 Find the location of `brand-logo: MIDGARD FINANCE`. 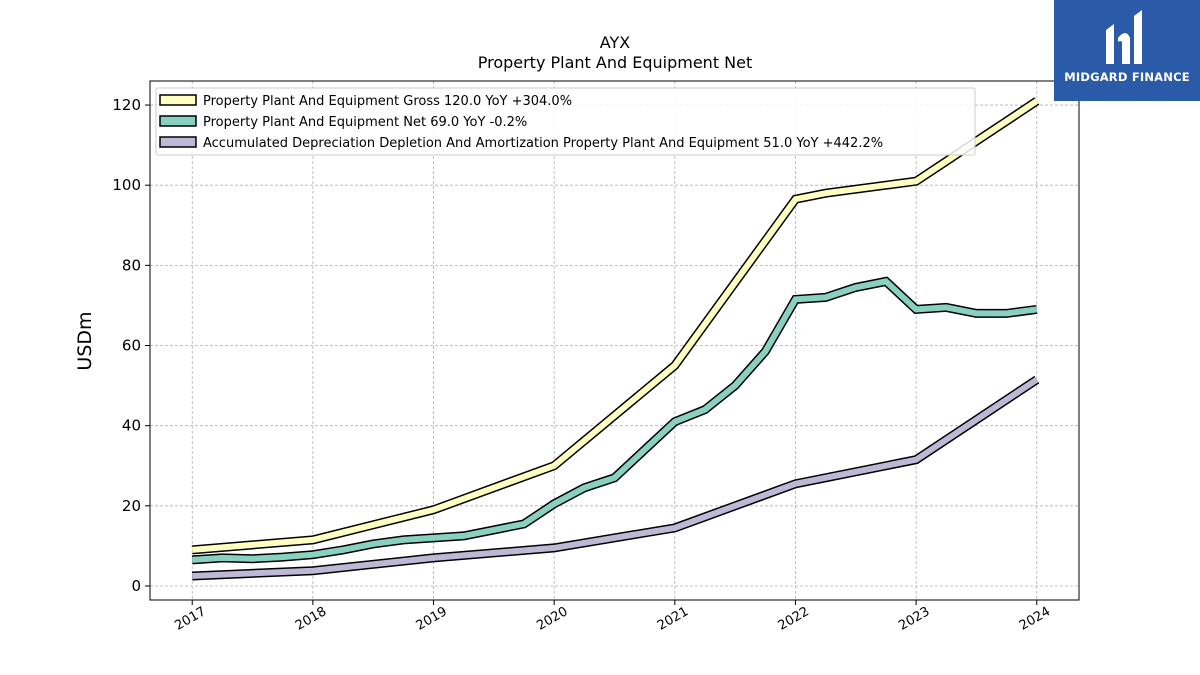

brand-logo: MIDGARD FINANCE is located at coordinates (1127, 50).